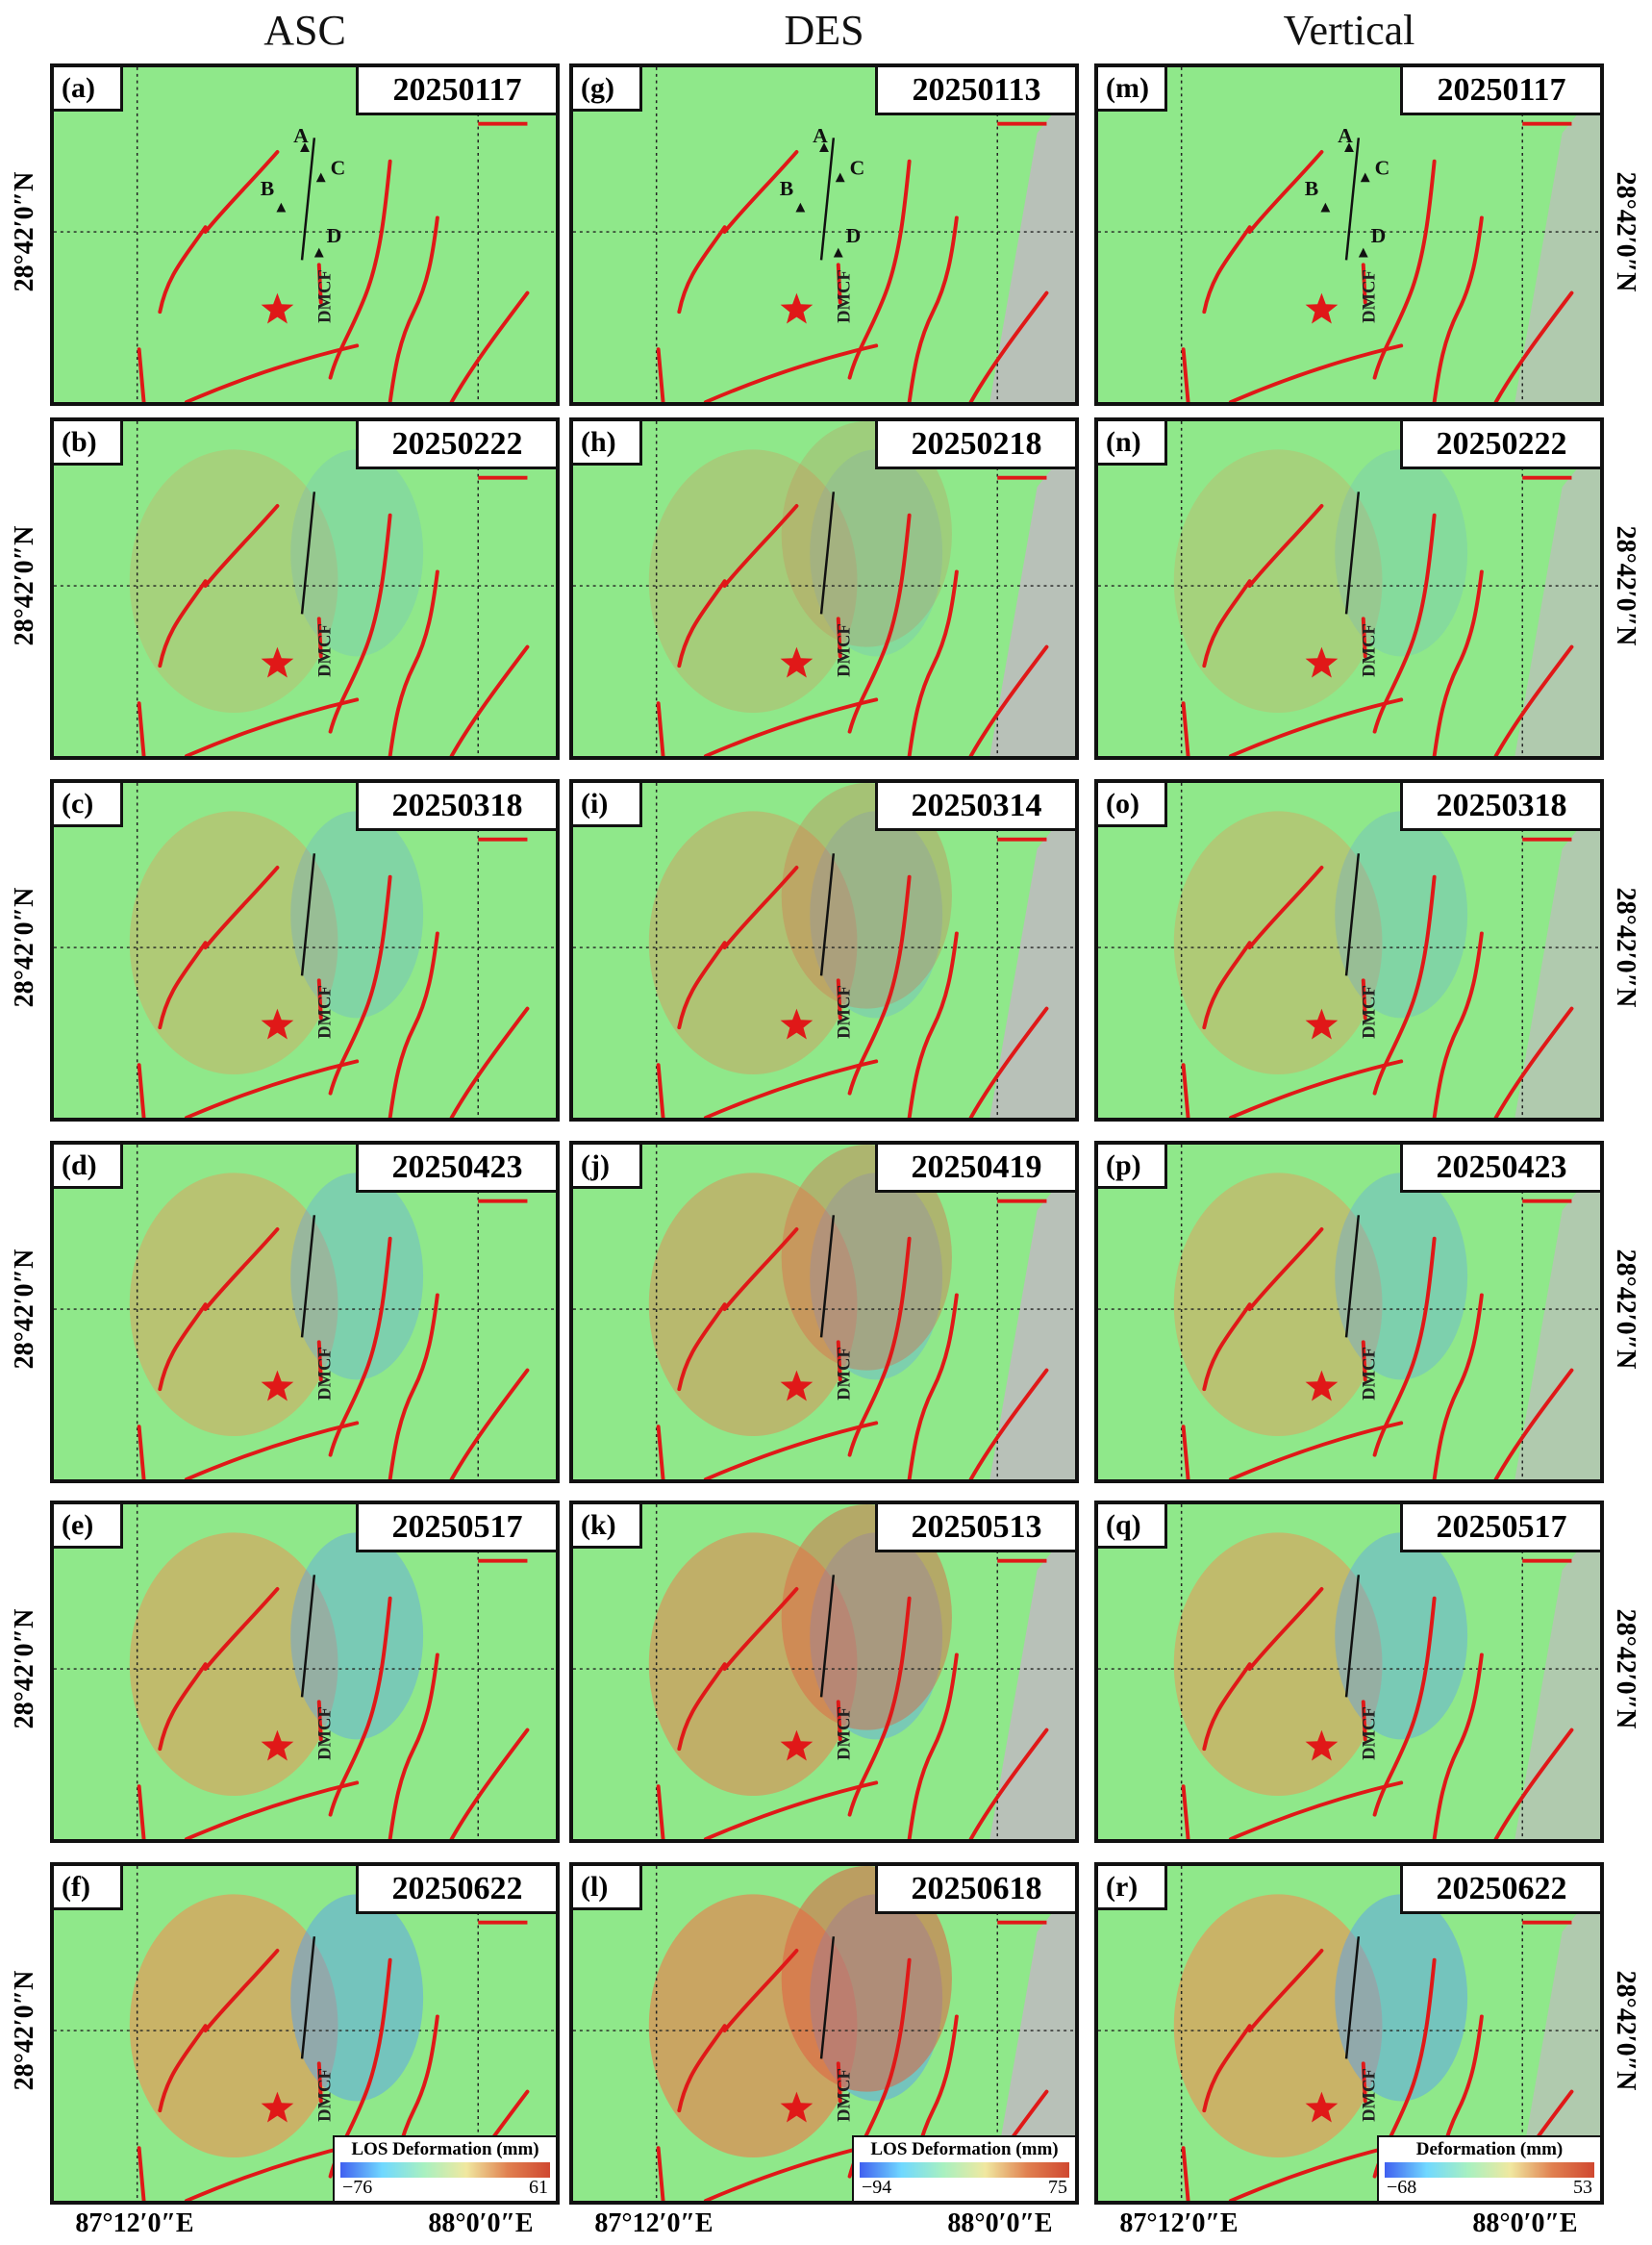 The width and height of the screenshot is (1652, 2245). Describe the element at coordinates (445, 2170) in the screenshot. I see `colorbar-gradient` at that location.